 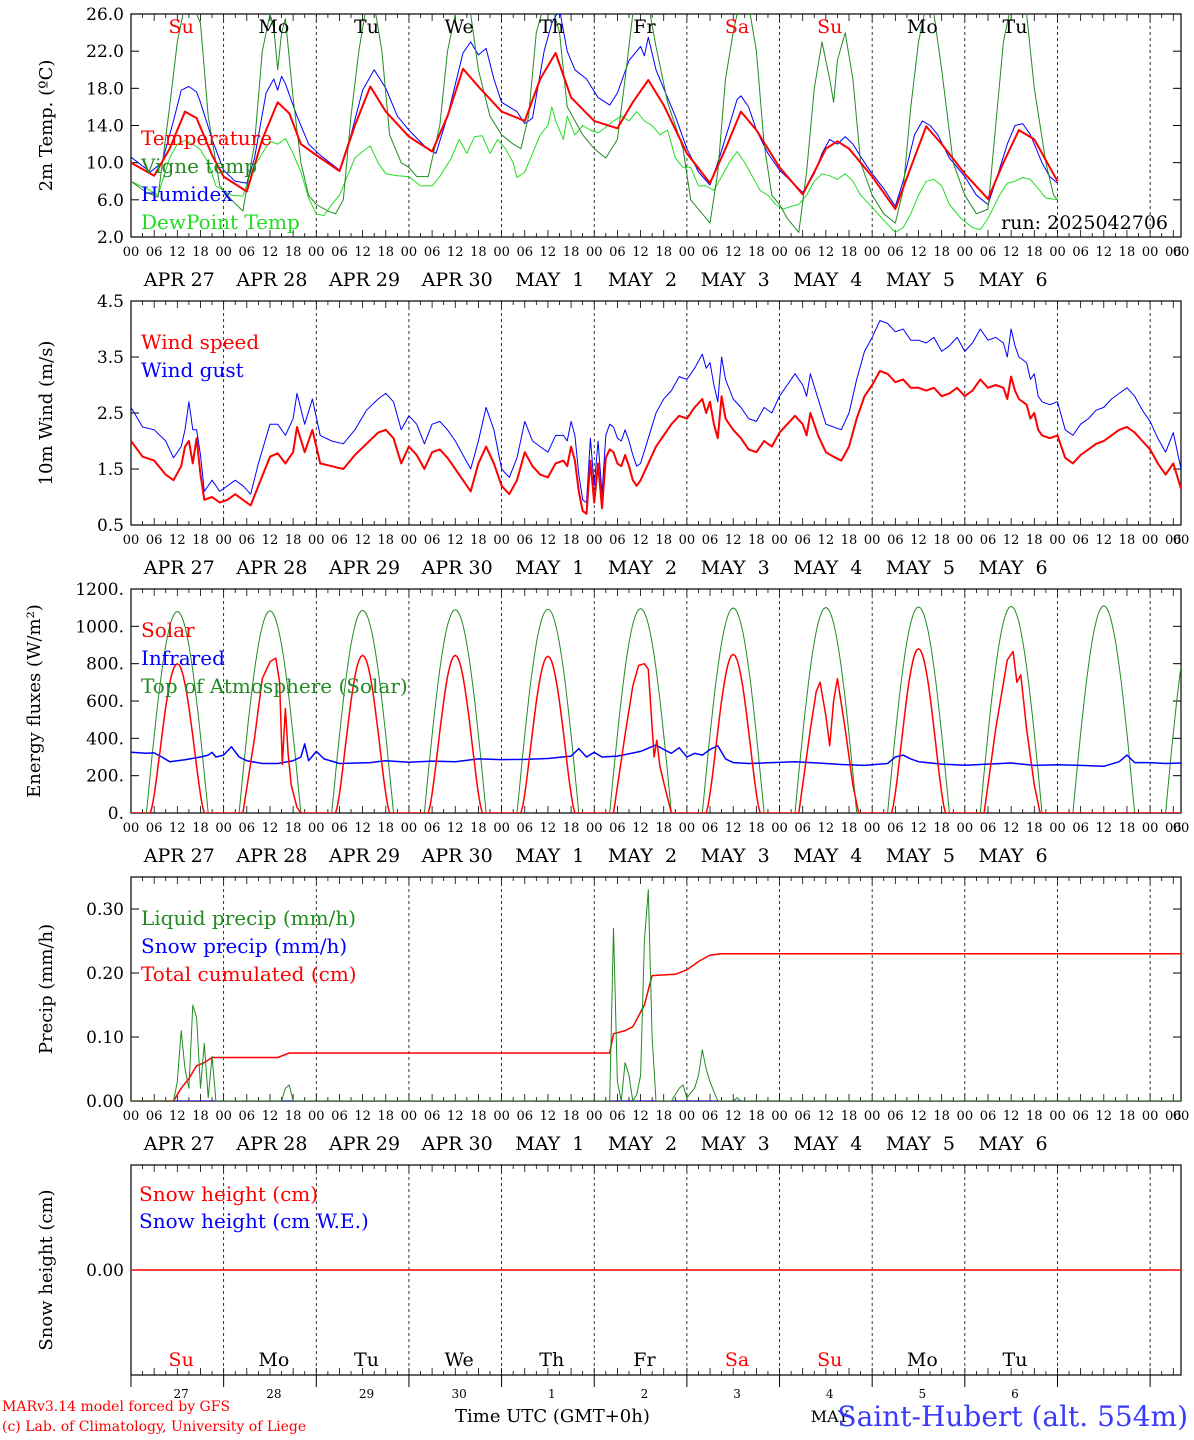 I want to click on legend-entry: Infrared, so click(x=183, y=658).